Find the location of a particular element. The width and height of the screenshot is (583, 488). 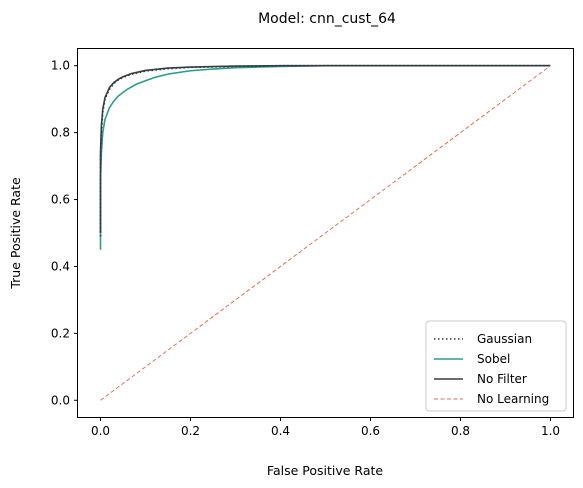

legend-label-no-filter: No Filter is located at coordinates (502, 379).